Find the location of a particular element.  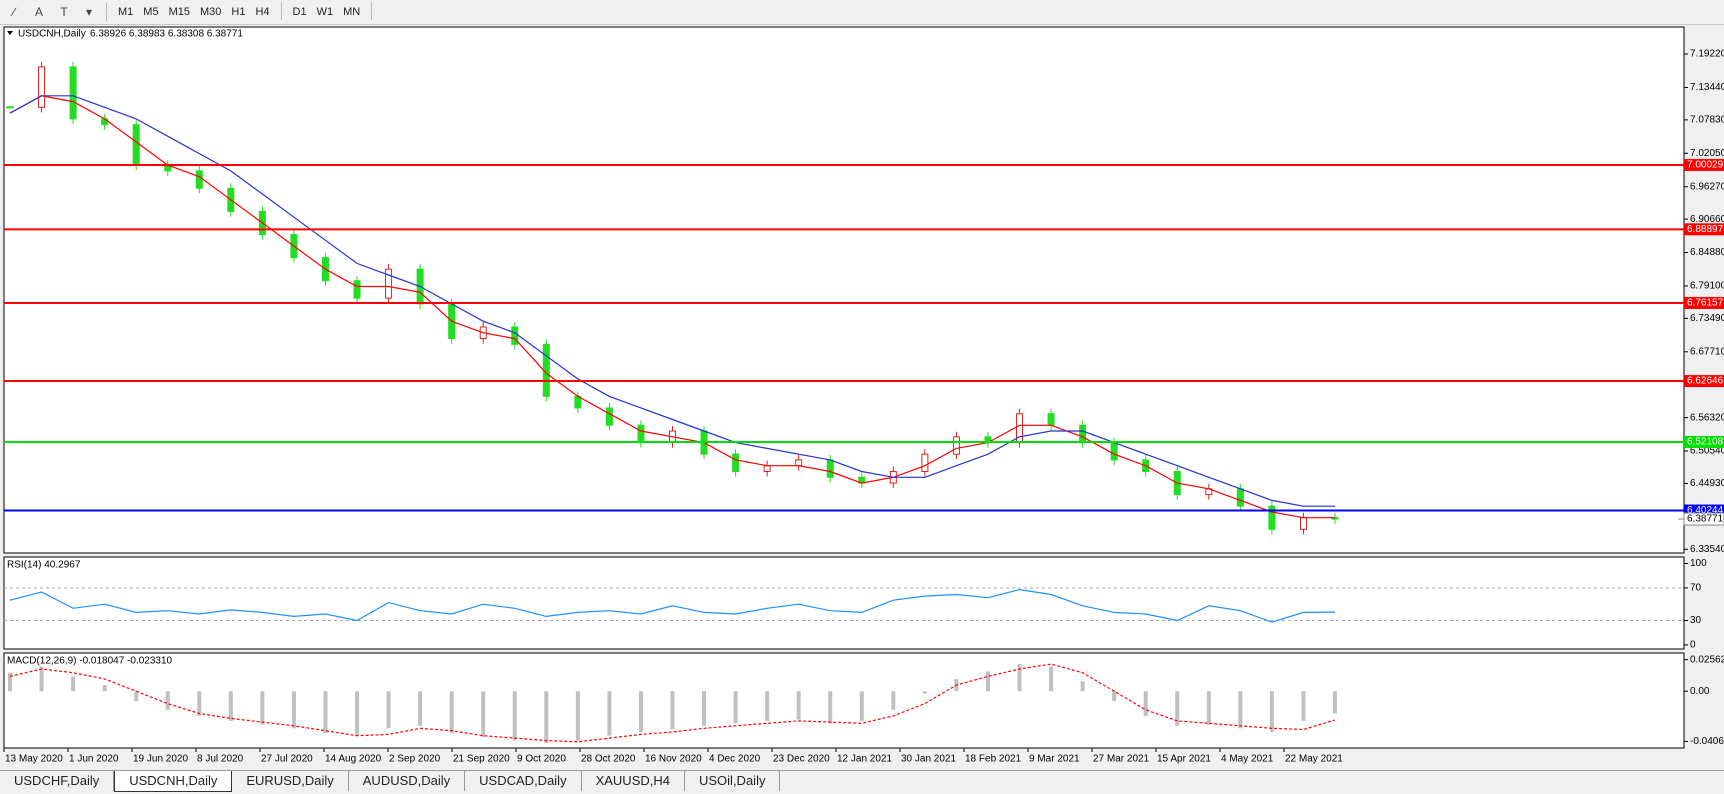

x-tick-label: 30 Jan 2021 is located at coordinates (928, 759).